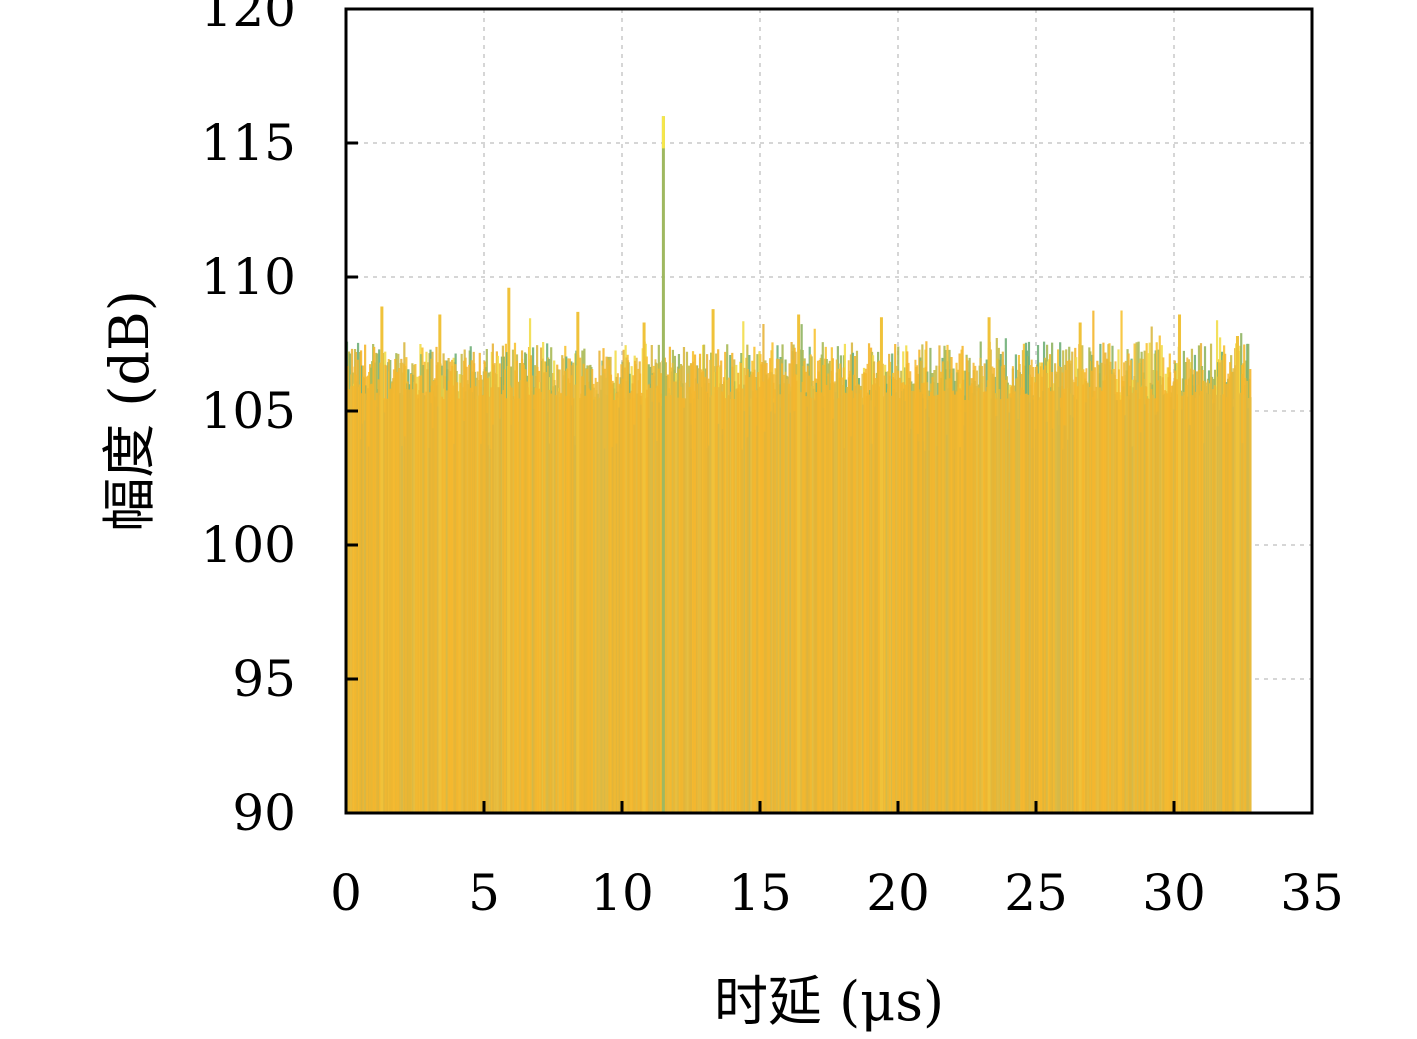  I want to click on x-tick-label: 35, so click(1312, 893).